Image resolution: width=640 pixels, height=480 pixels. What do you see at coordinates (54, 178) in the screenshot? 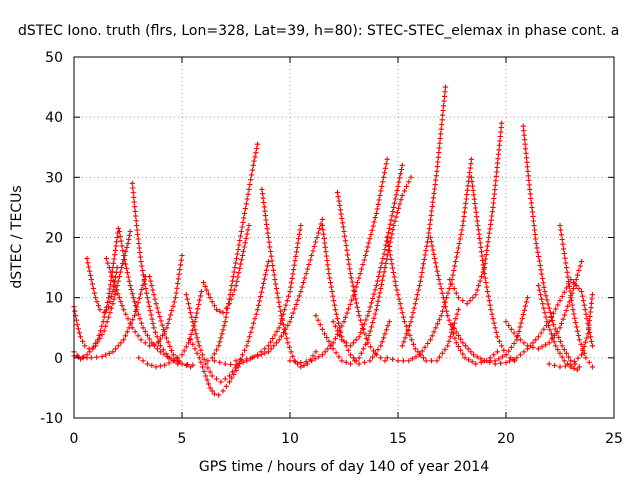
I see `y-tick-label: 30` at bounding box center [54, 178].